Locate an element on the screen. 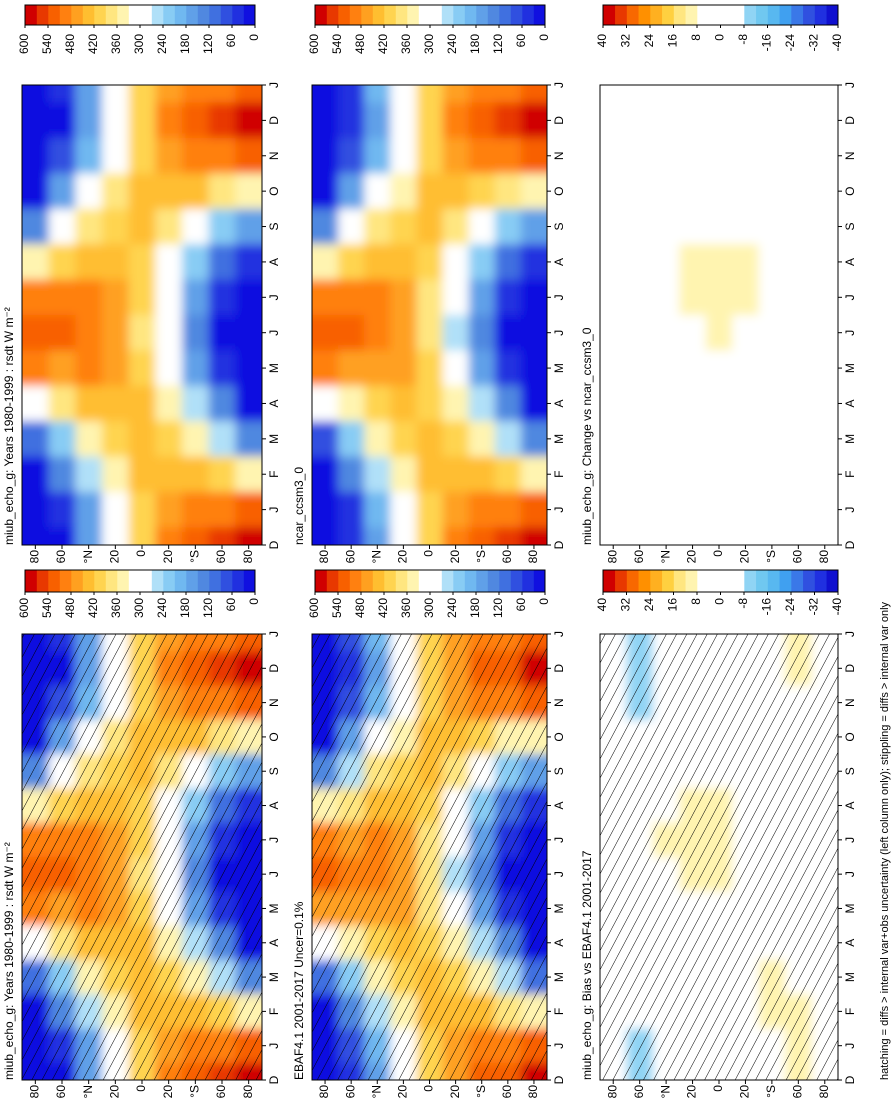 Image resolution: width=895 pixels, height=1102 pixels. colorbar-label: 600 is located at coordinates (314, 44).